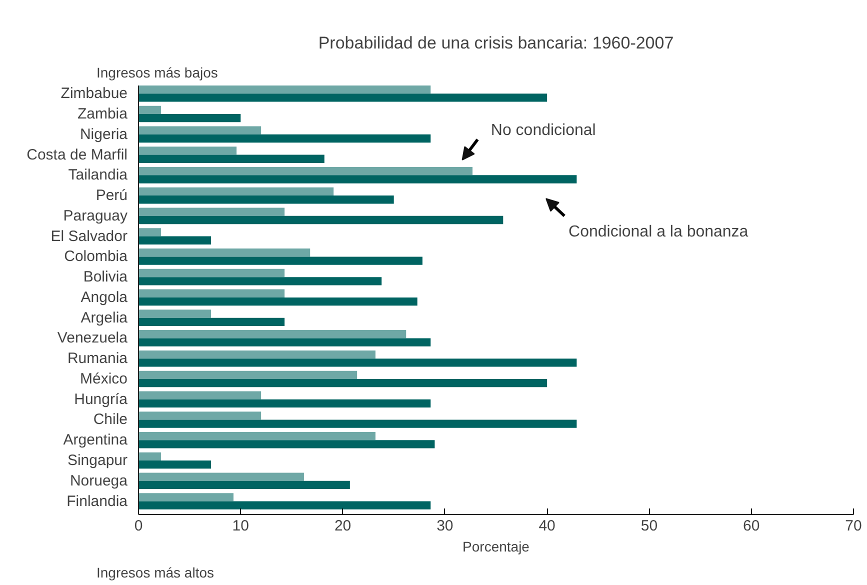  I want to click on y-tick-label: Nigeria, so click(104, 134).